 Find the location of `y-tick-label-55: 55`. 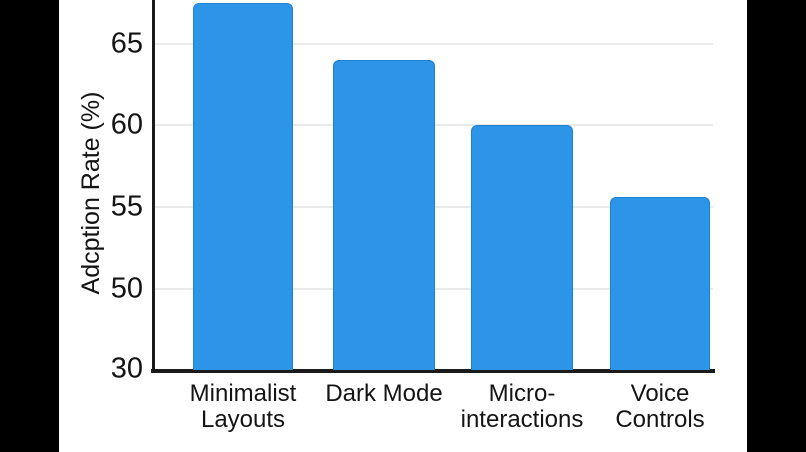

y-tick-label-55: 55 is located at coordinates (126, 206).